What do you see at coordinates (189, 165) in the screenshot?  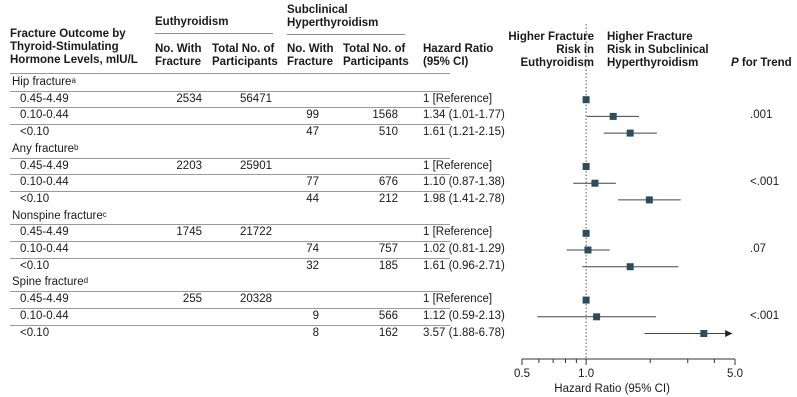 I see `cell-eu-n: 2203` at bounding box center [189, 165].